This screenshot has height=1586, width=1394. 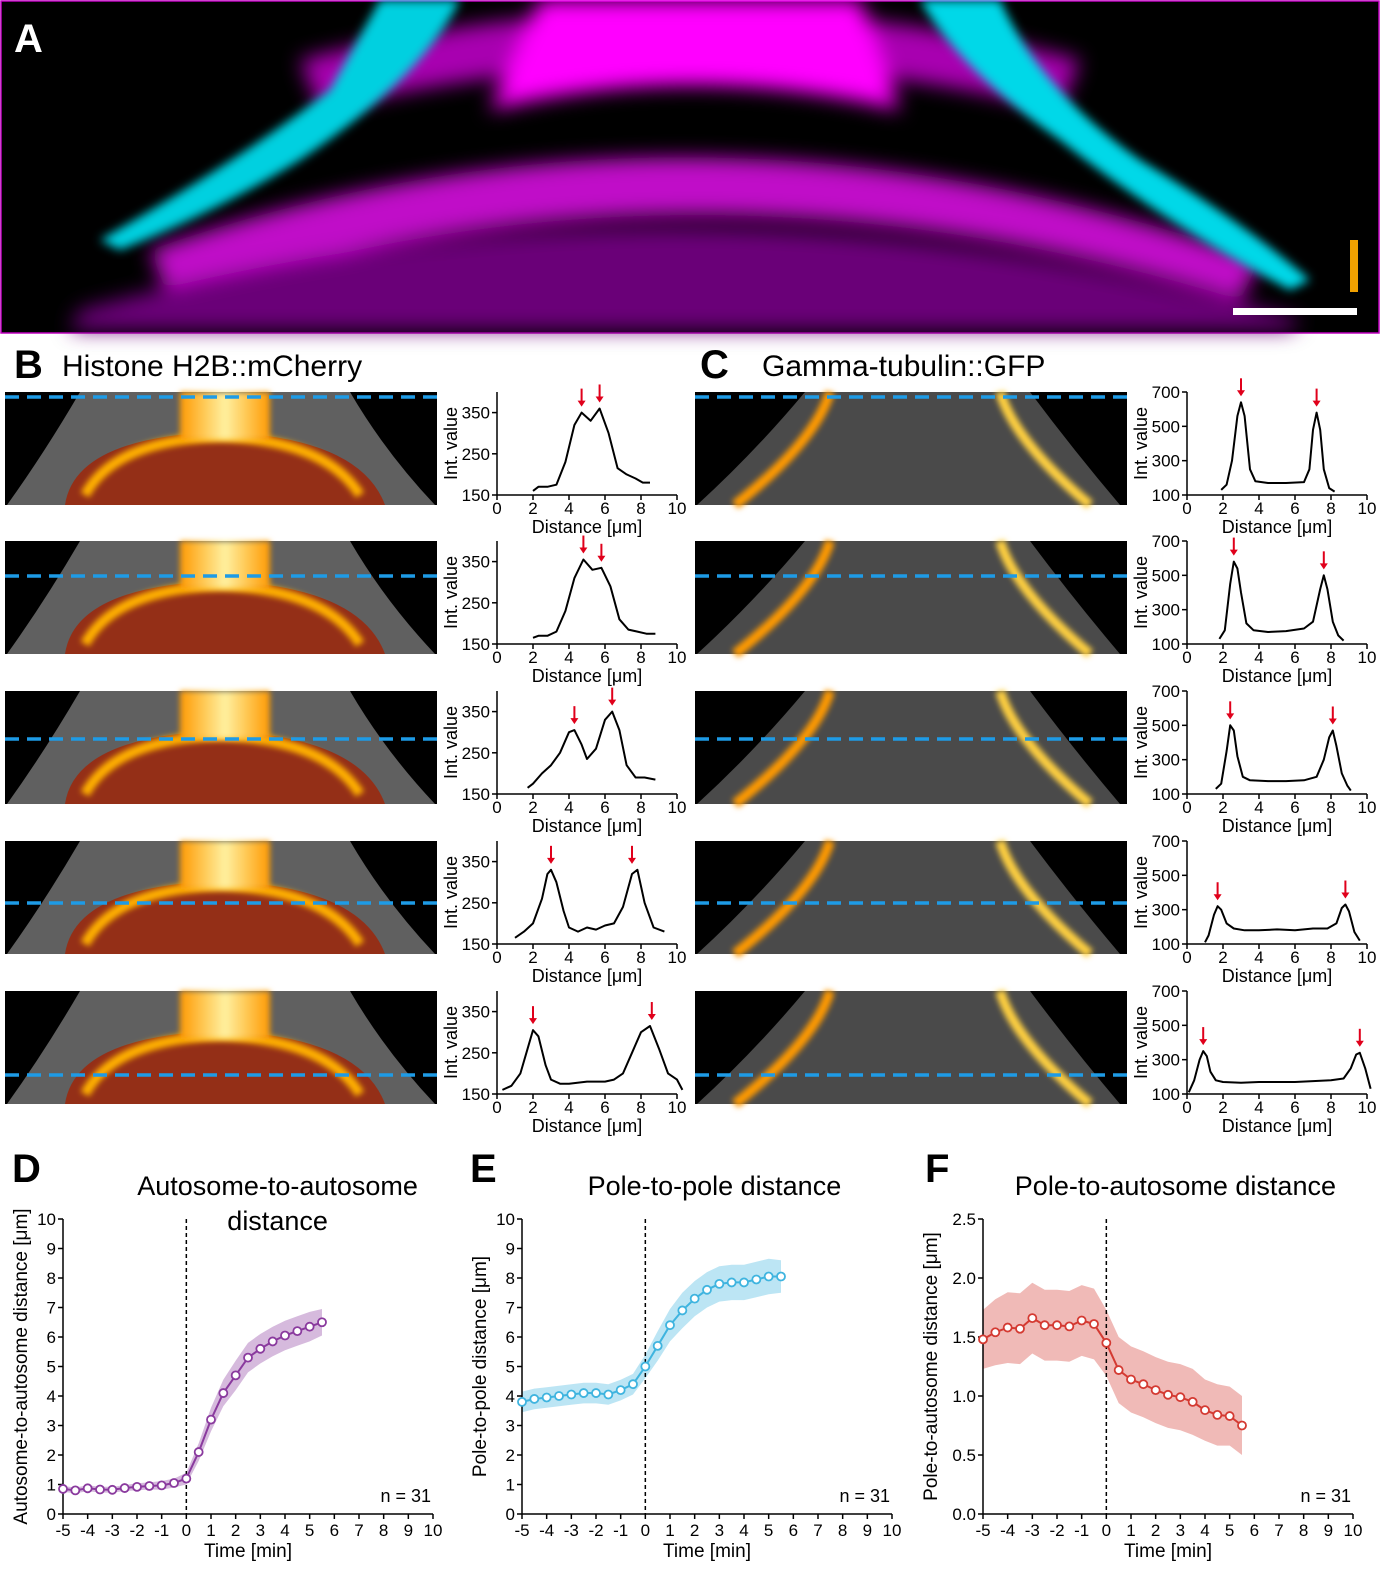 I want to click on e-y-tick-label-2: 2, so click(x=510, y=1455).